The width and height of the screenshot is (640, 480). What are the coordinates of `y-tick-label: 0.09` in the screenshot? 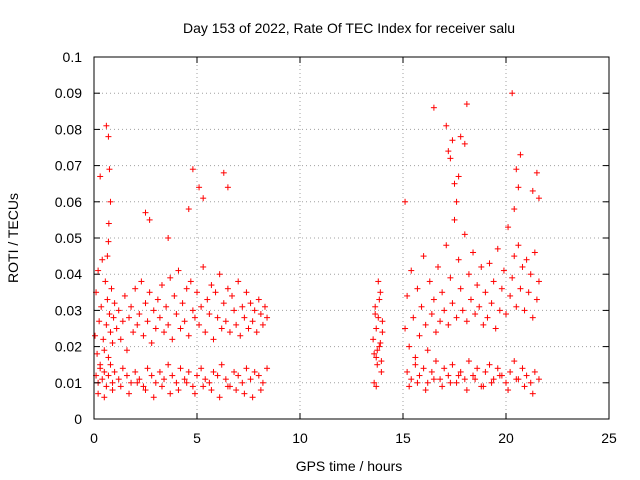 It's located at (68, 93).